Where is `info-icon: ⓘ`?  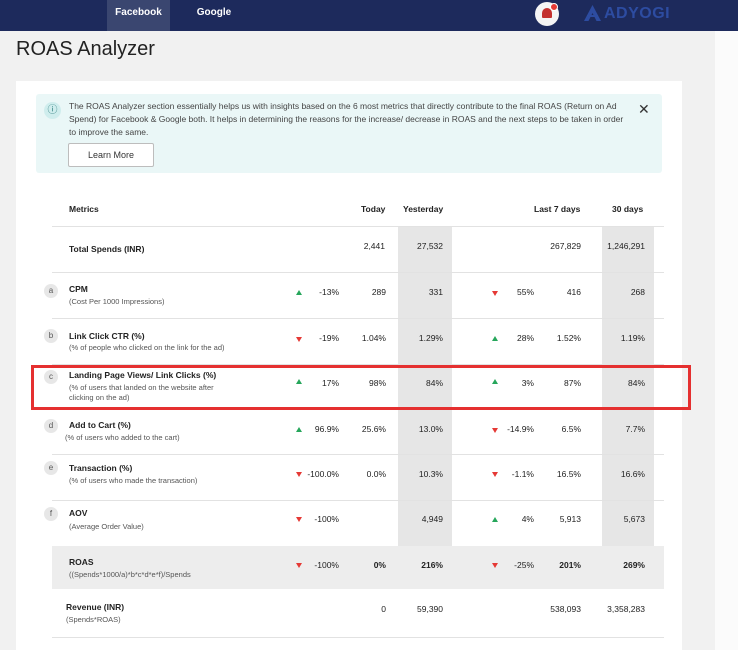 info-icon: ⓘ is located at coordinates (52, 110).